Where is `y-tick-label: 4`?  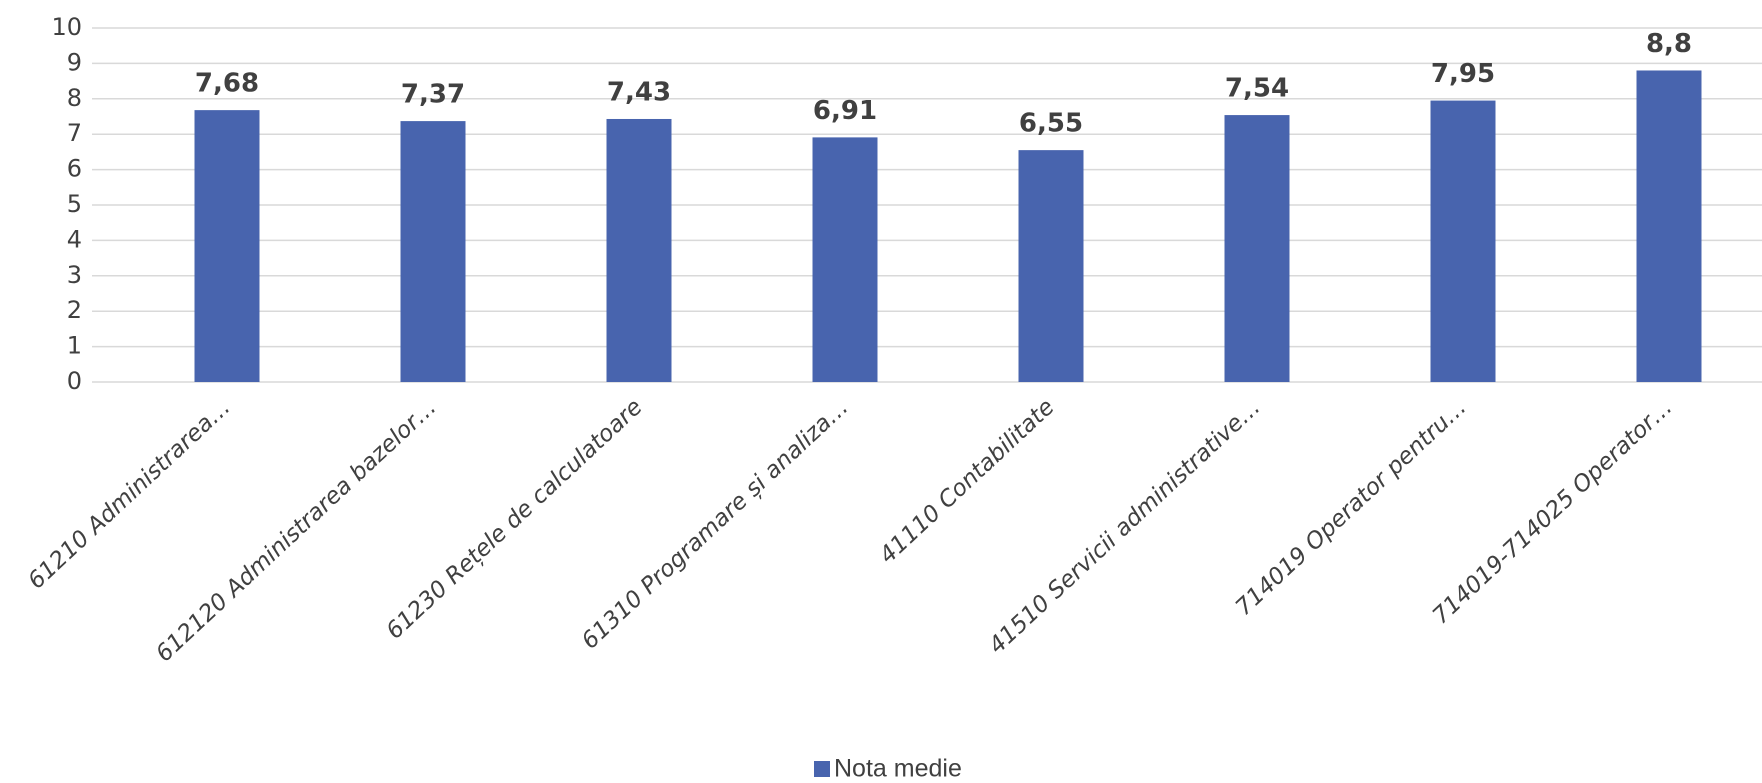 y-tick-label: 4 is located at coordinates (74, 239).